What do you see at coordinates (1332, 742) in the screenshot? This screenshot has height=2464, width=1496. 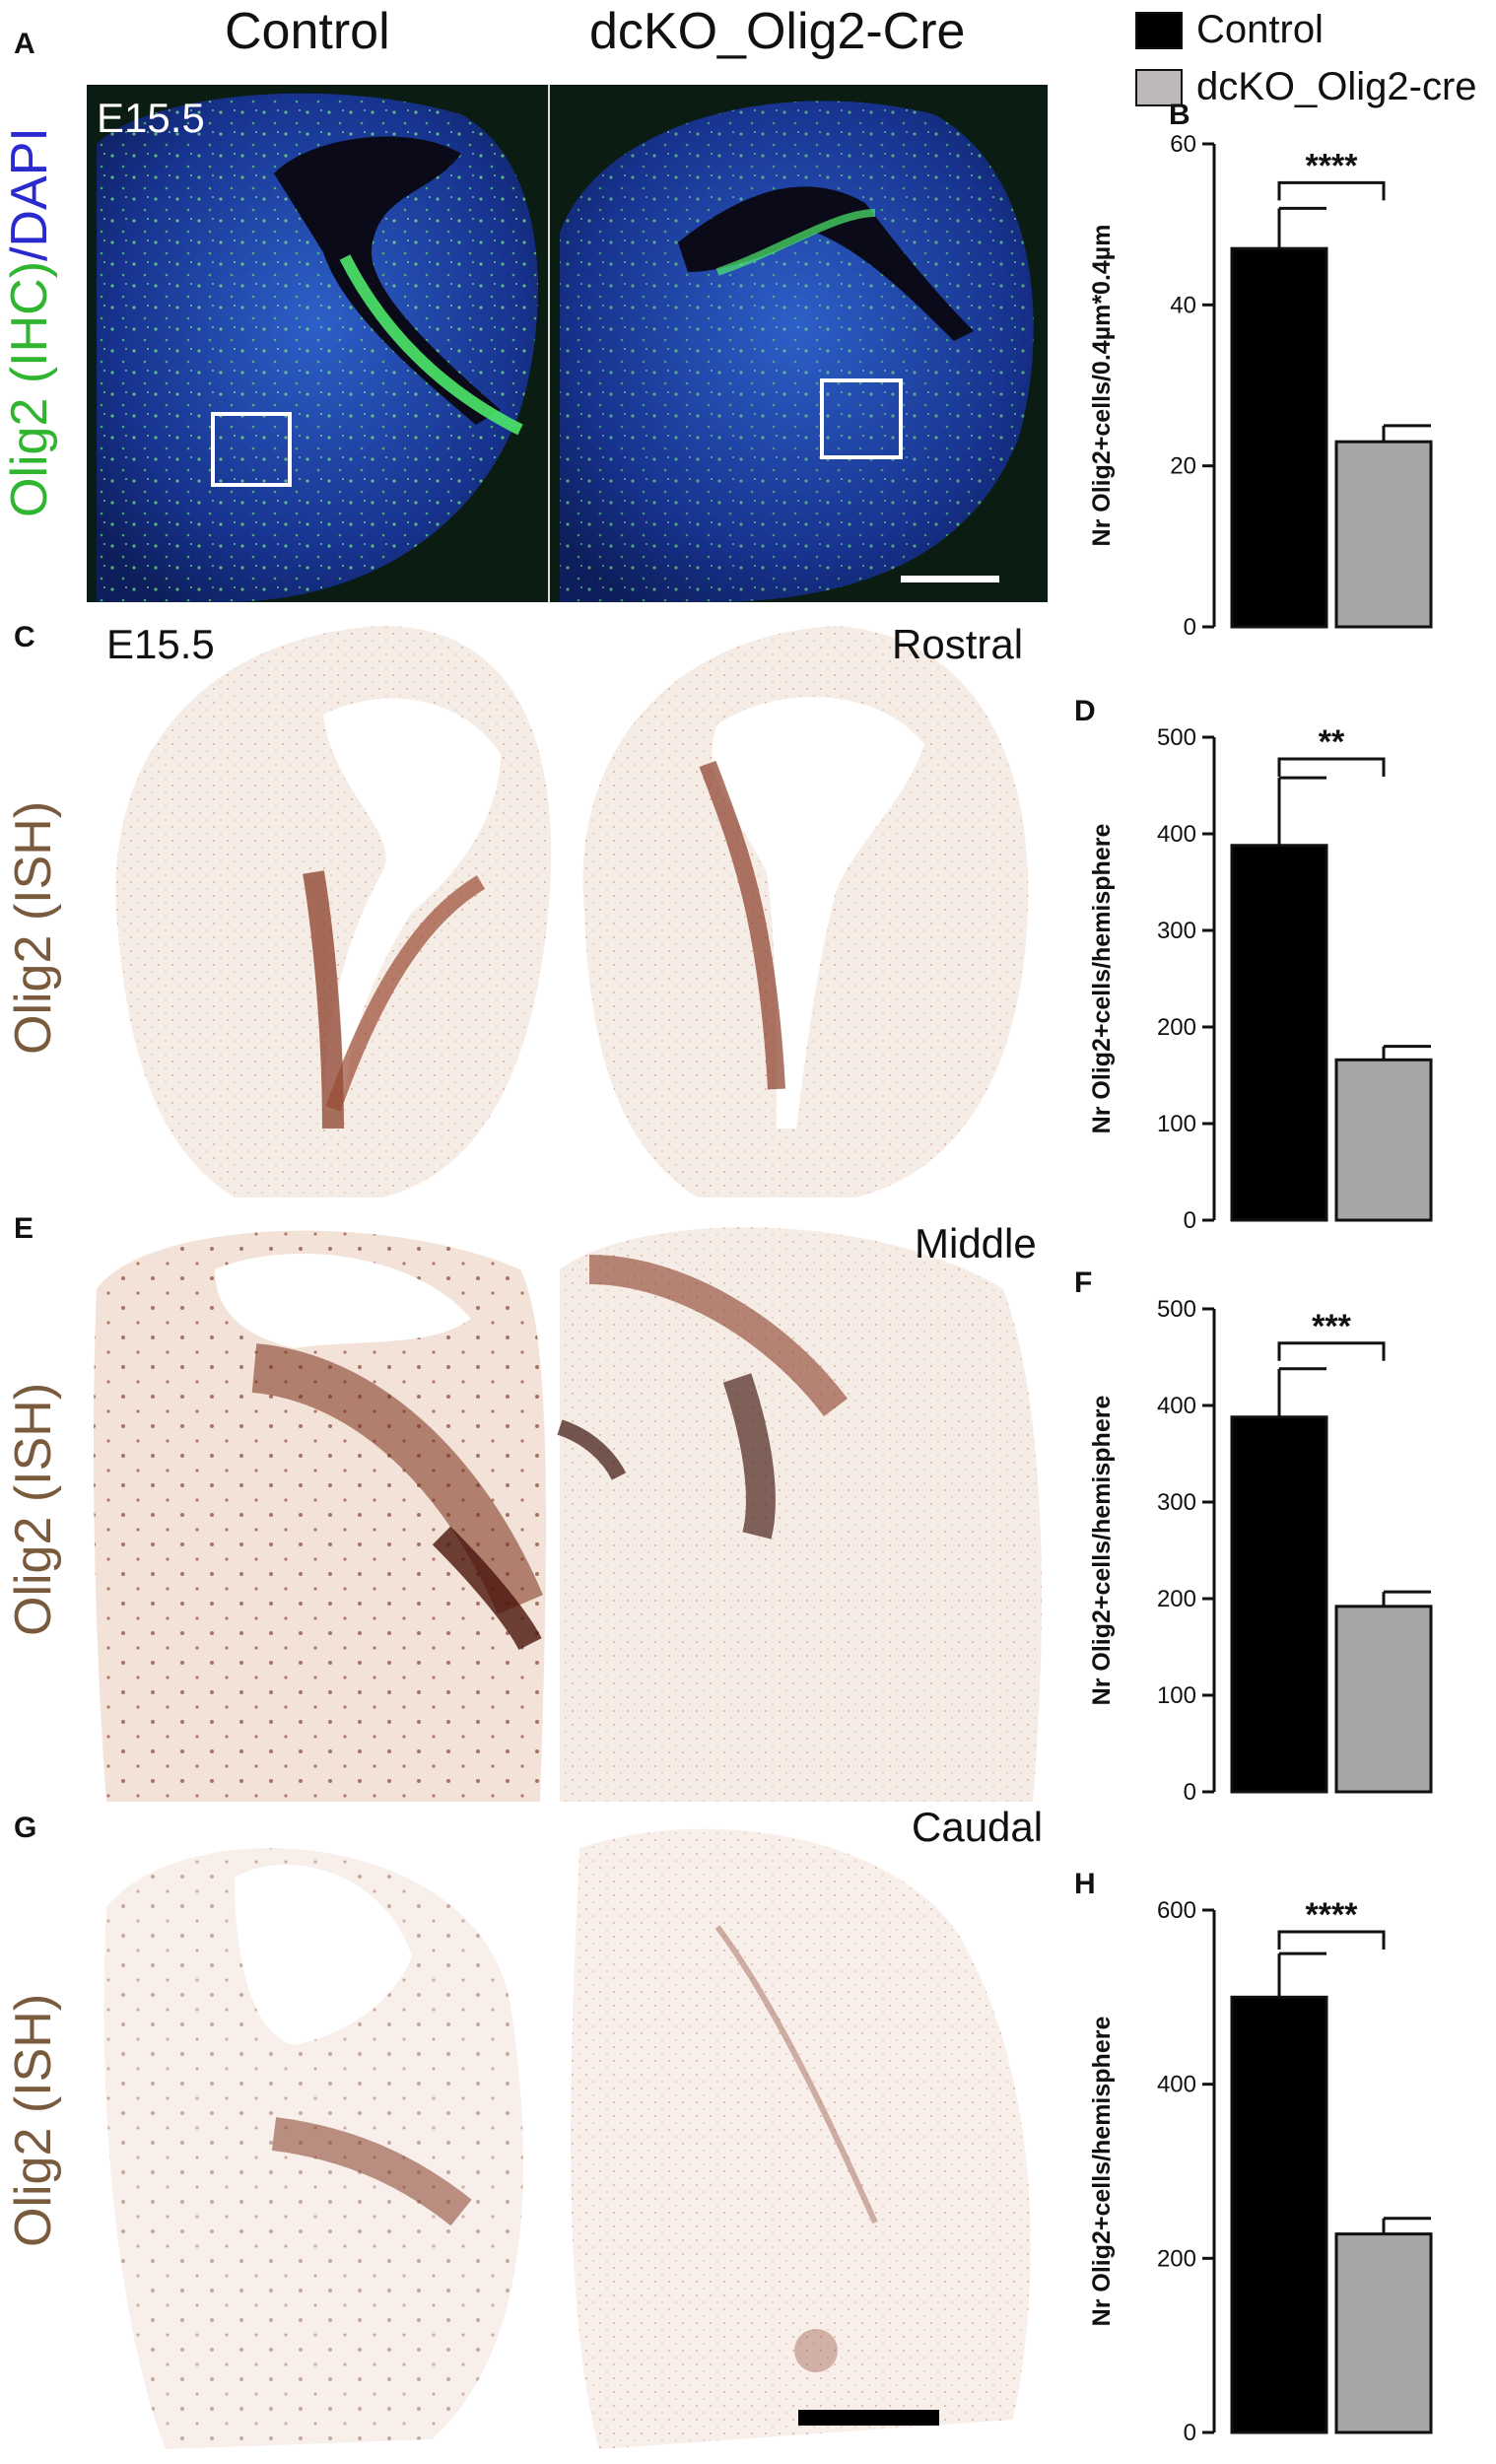 I see `significance-label-d: **` at bounding box center [1332, 742].